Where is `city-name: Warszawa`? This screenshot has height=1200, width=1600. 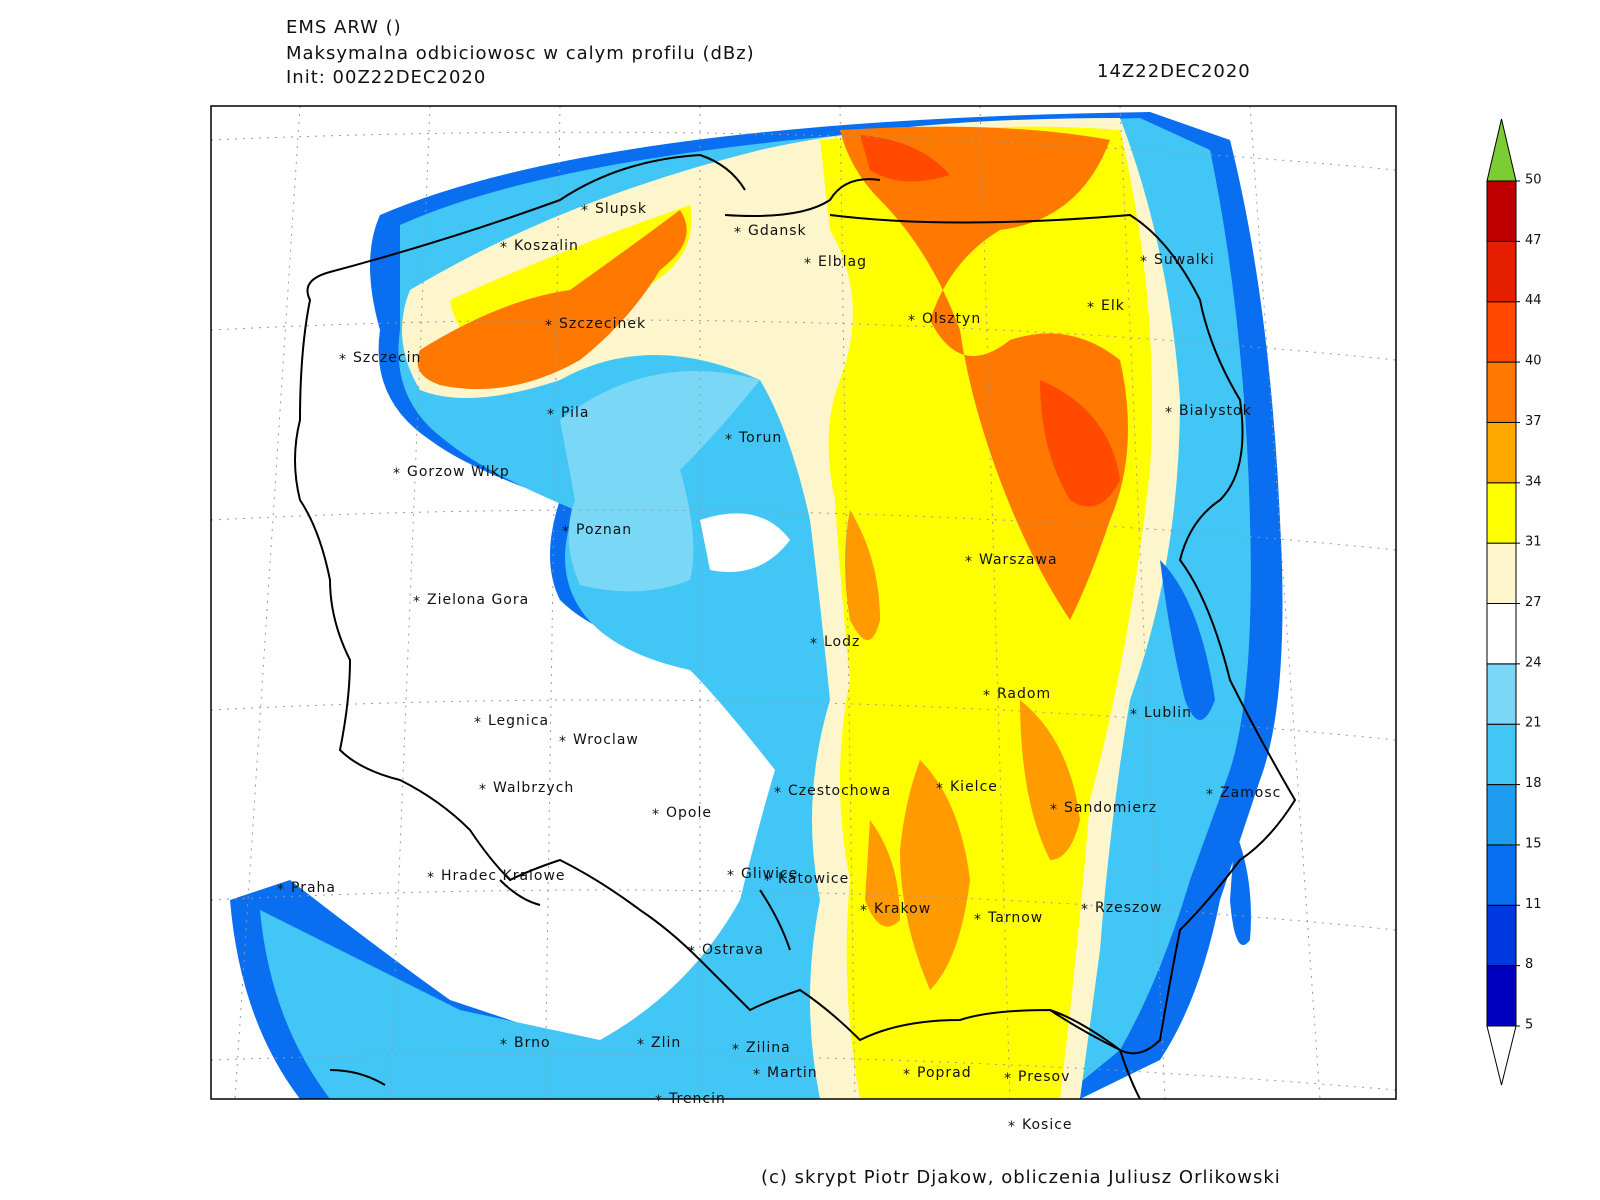
city-name: Warszawa is located at coordinates (1018, 560).